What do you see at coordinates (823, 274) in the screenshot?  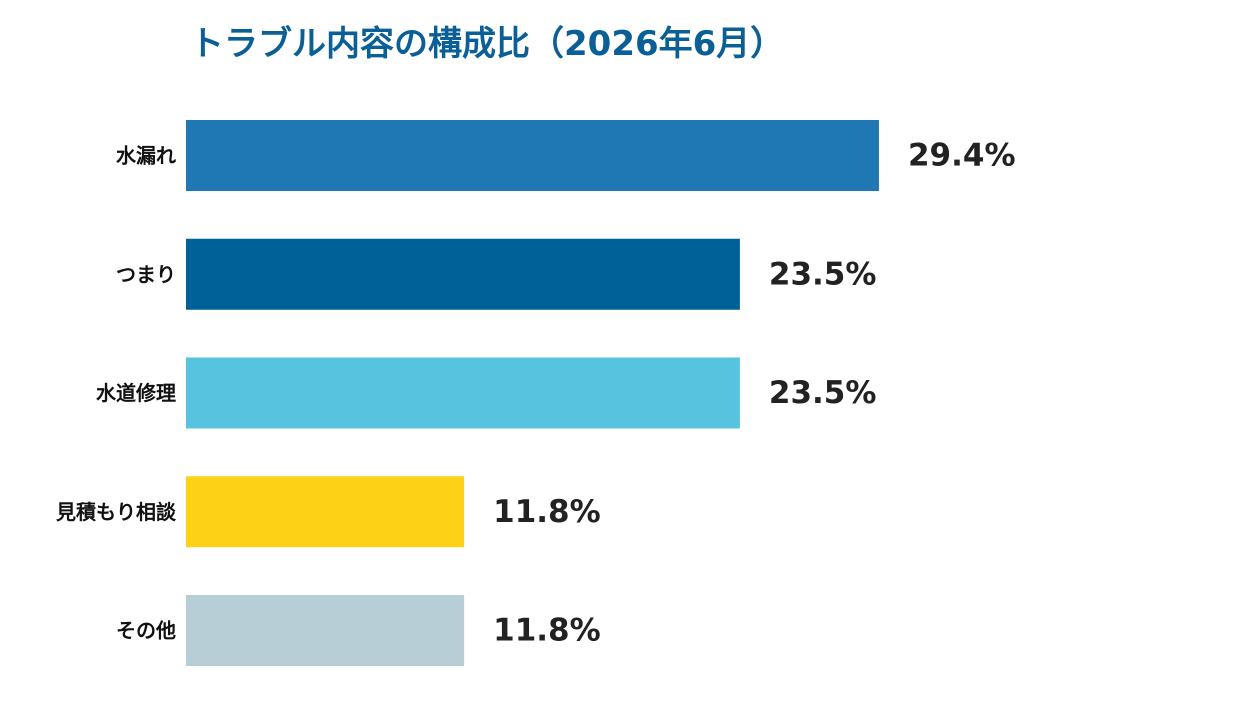 I see `value-label-2: 23.5%` at bounding box center [823, 274].